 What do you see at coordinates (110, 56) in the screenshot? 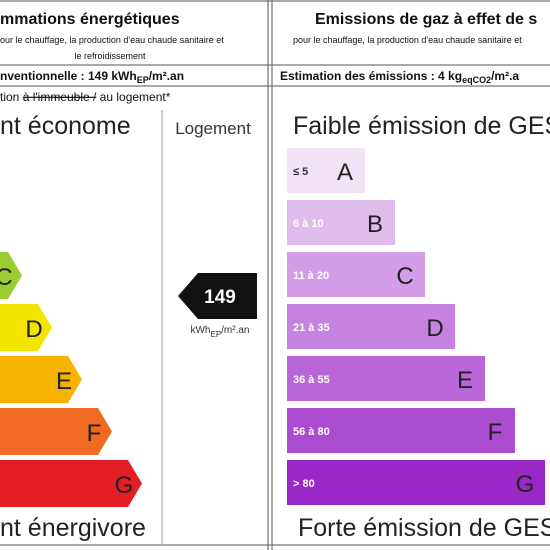
I see `energy-subtitle: le refroidissement` at bounding box center [110, 56].